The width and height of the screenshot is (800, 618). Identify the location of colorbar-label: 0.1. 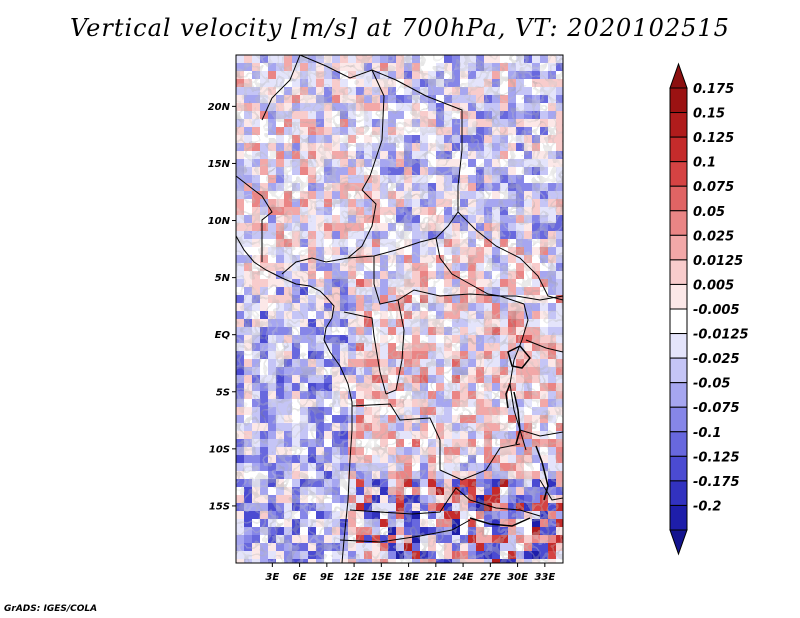
(704, 163).